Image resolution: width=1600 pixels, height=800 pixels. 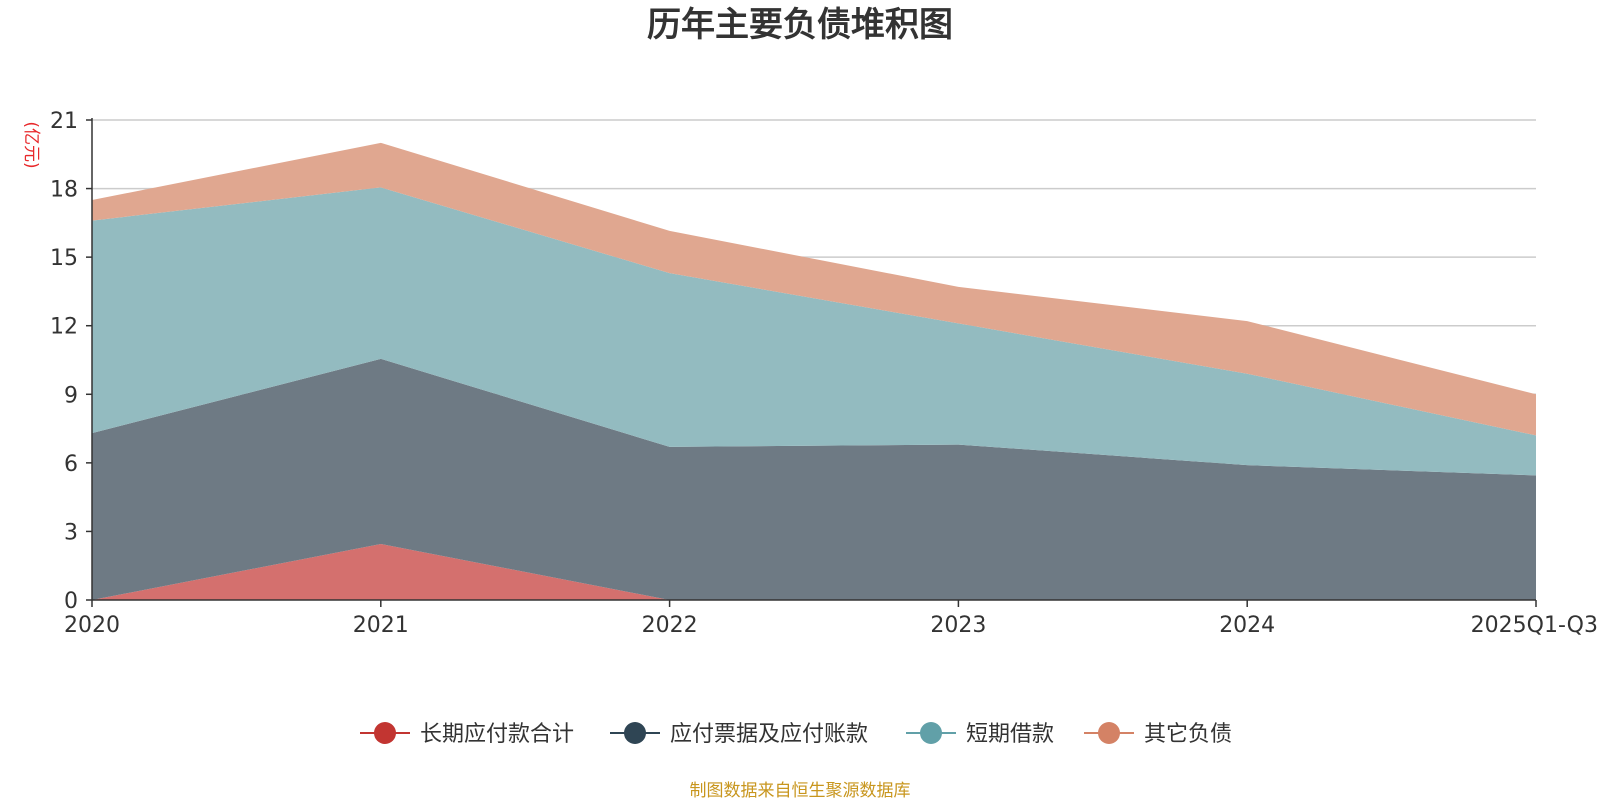 I want to click on legend-item-2: 短期借款, so click(x=980, y=734).